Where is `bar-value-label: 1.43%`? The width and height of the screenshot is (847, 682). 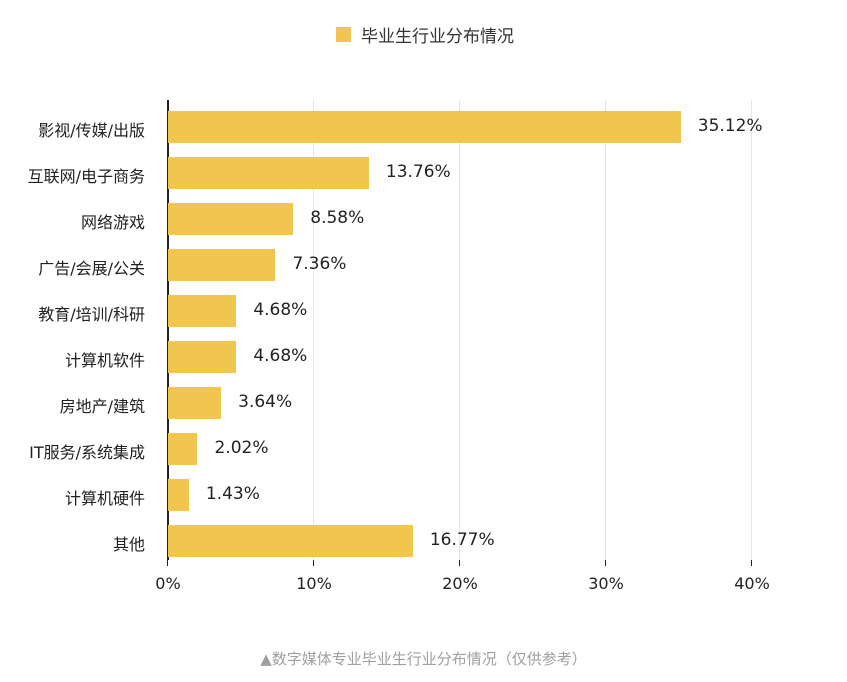 bar-value-label: 1.43% is located at coordinates (232, 494).